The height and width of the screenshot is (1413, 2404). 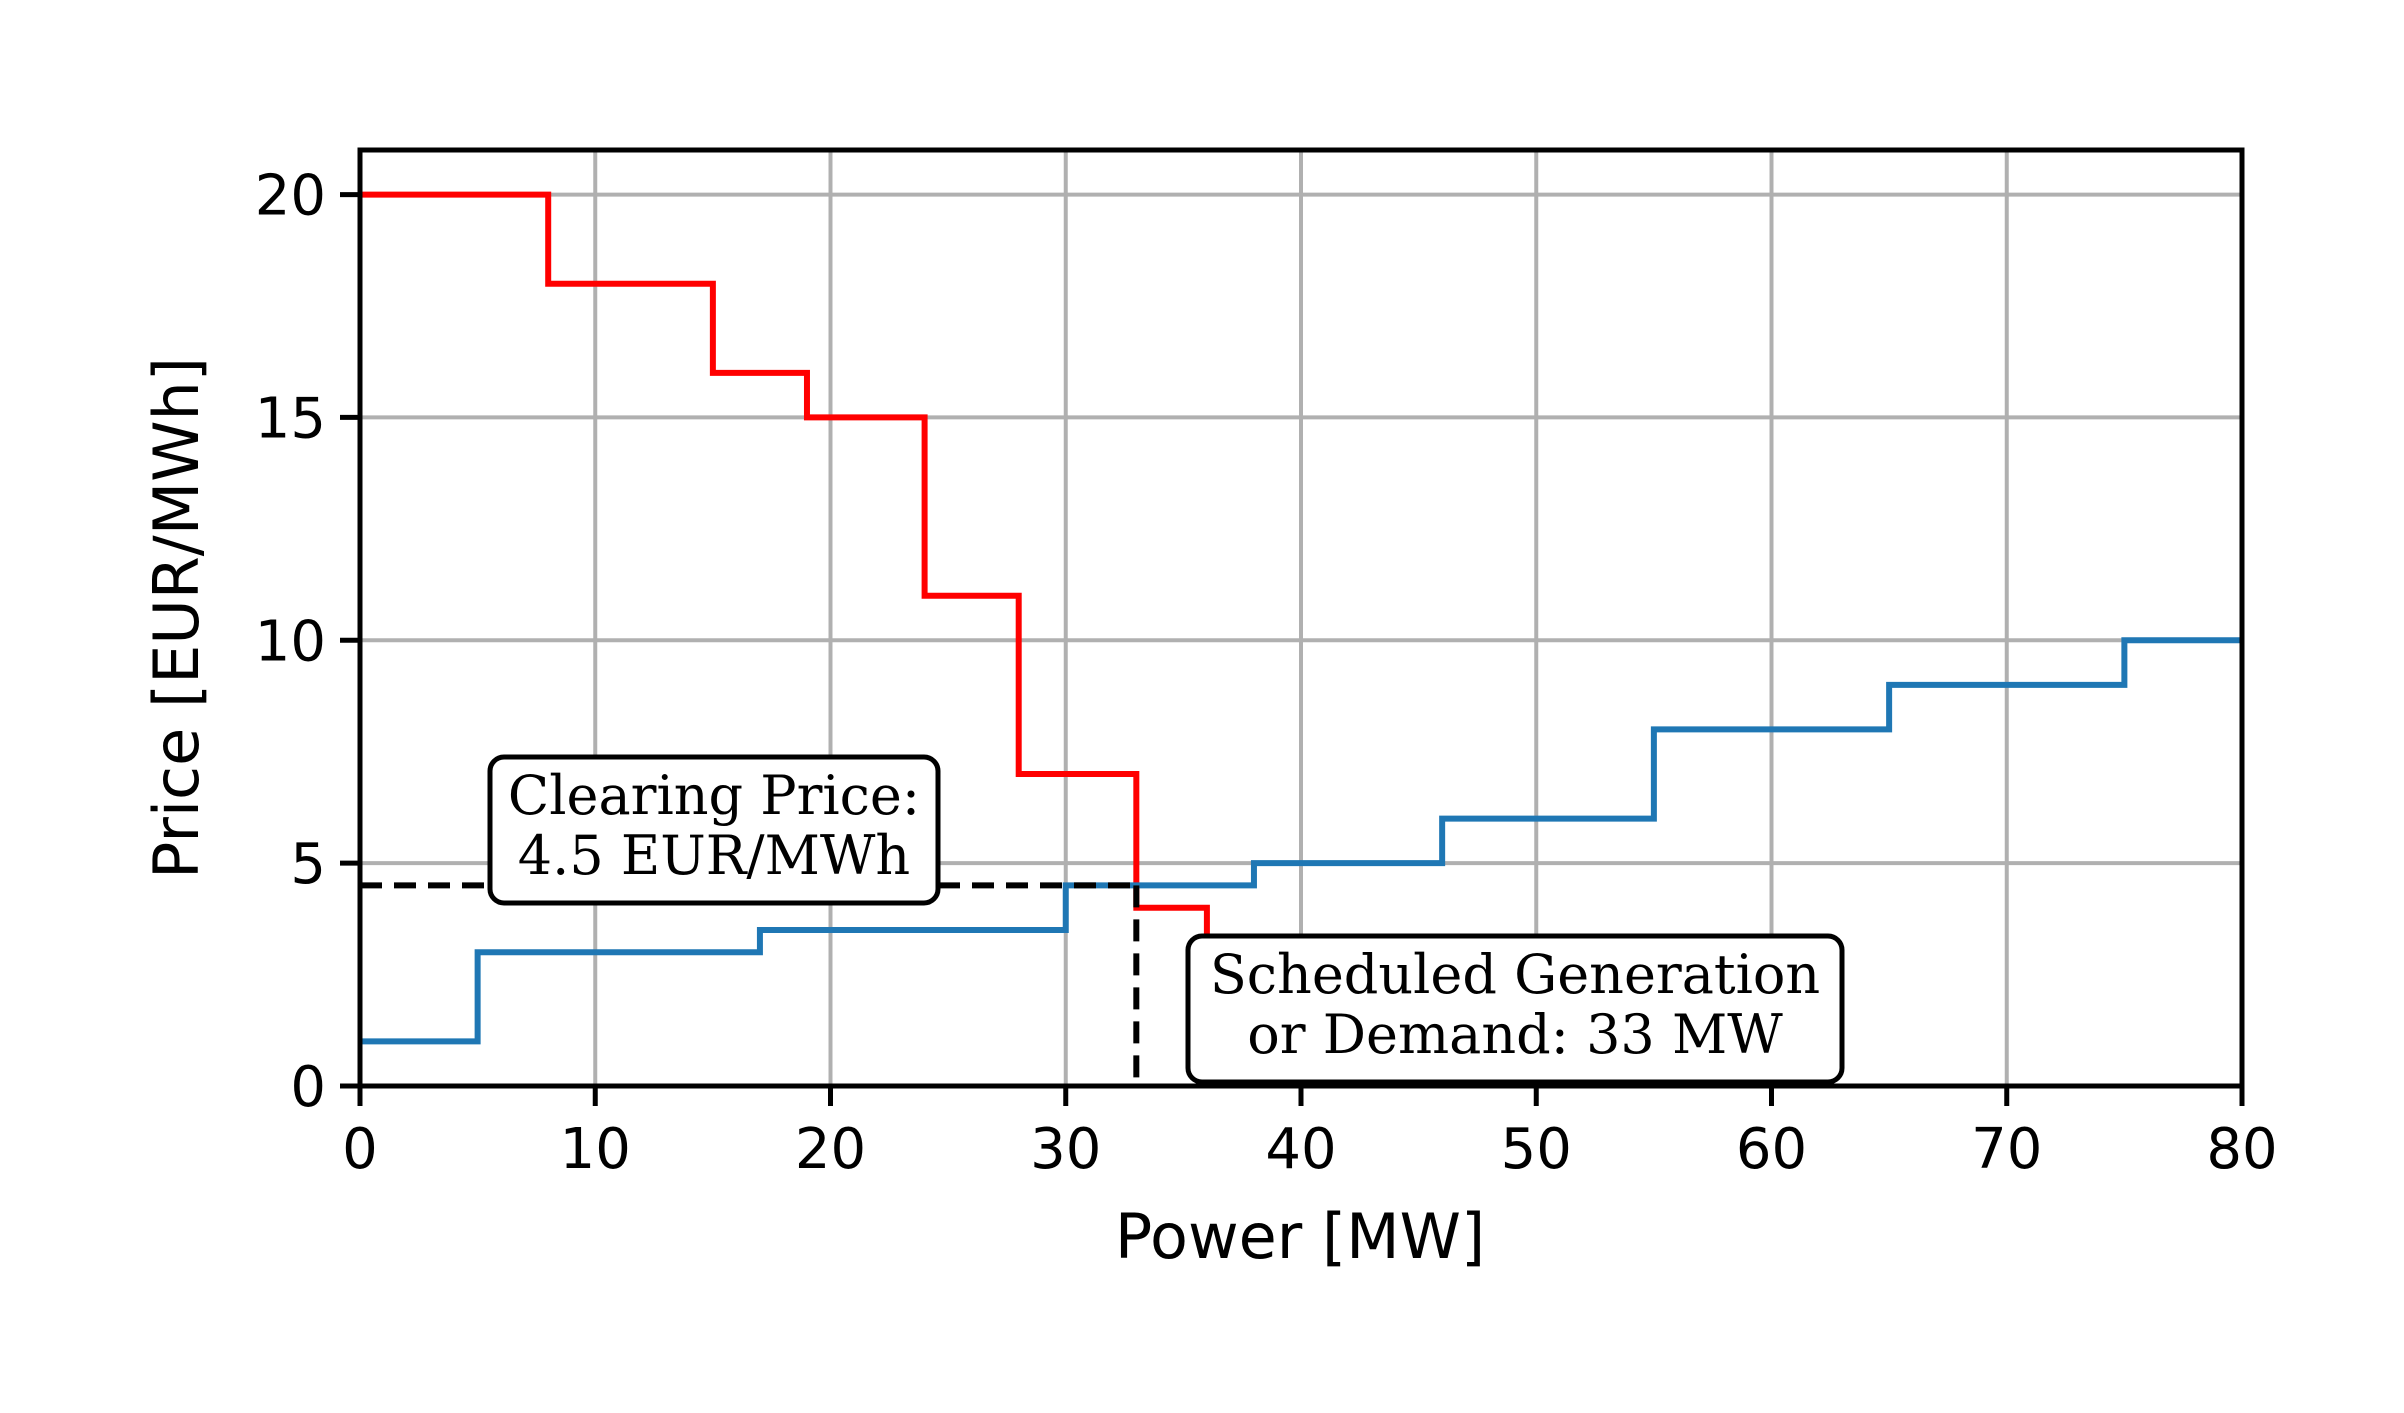 I want to click on x-tick-label: 30, so click(x=1065, y=1149).